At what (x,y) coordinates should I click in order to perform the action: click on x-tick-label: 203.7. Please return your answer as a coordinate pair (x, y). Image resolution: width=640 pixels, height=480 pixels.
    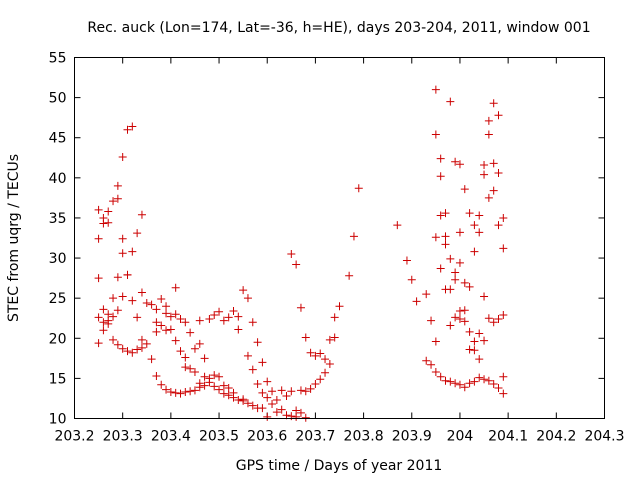
    Looking at the image, I should click on (315, 437).